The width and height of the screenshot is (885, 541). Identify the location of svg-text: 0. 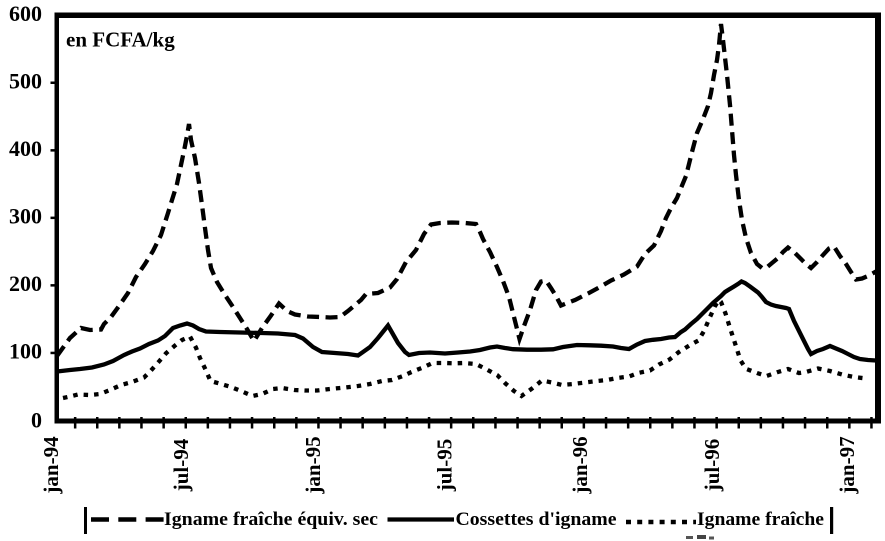
(36, 420).